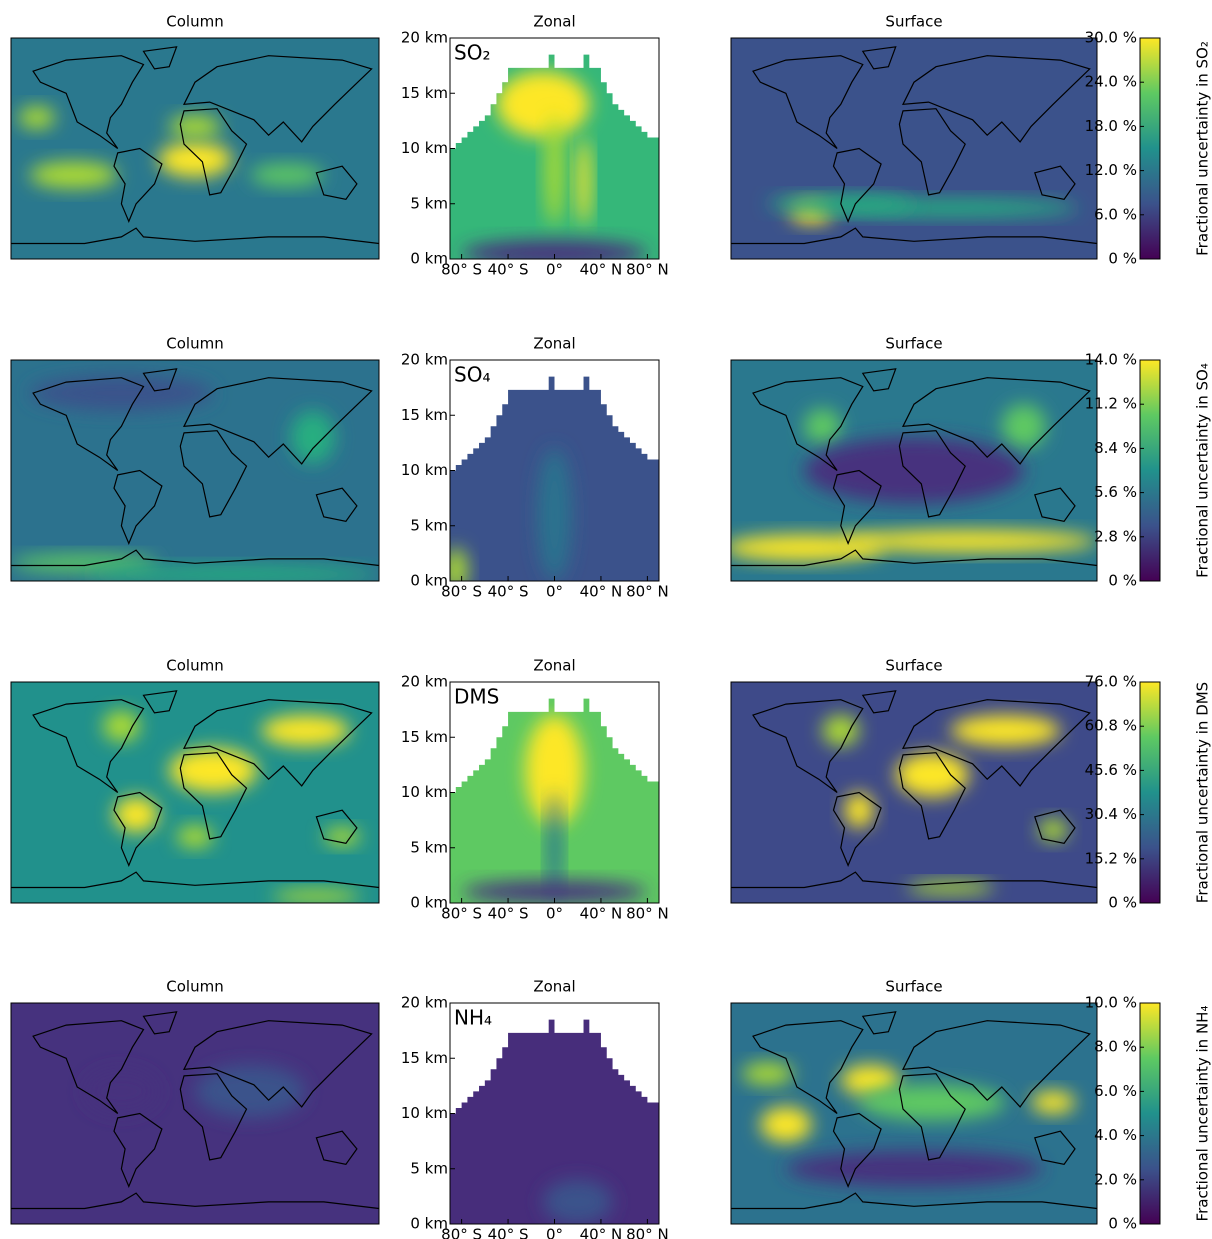 Image resolution: width=1212 pixels, height=1239 pixels. Describe the element at coordinates (1111, 360) in the screenshot. I see `colorbar-tick-label: 14.0 %` at that location.